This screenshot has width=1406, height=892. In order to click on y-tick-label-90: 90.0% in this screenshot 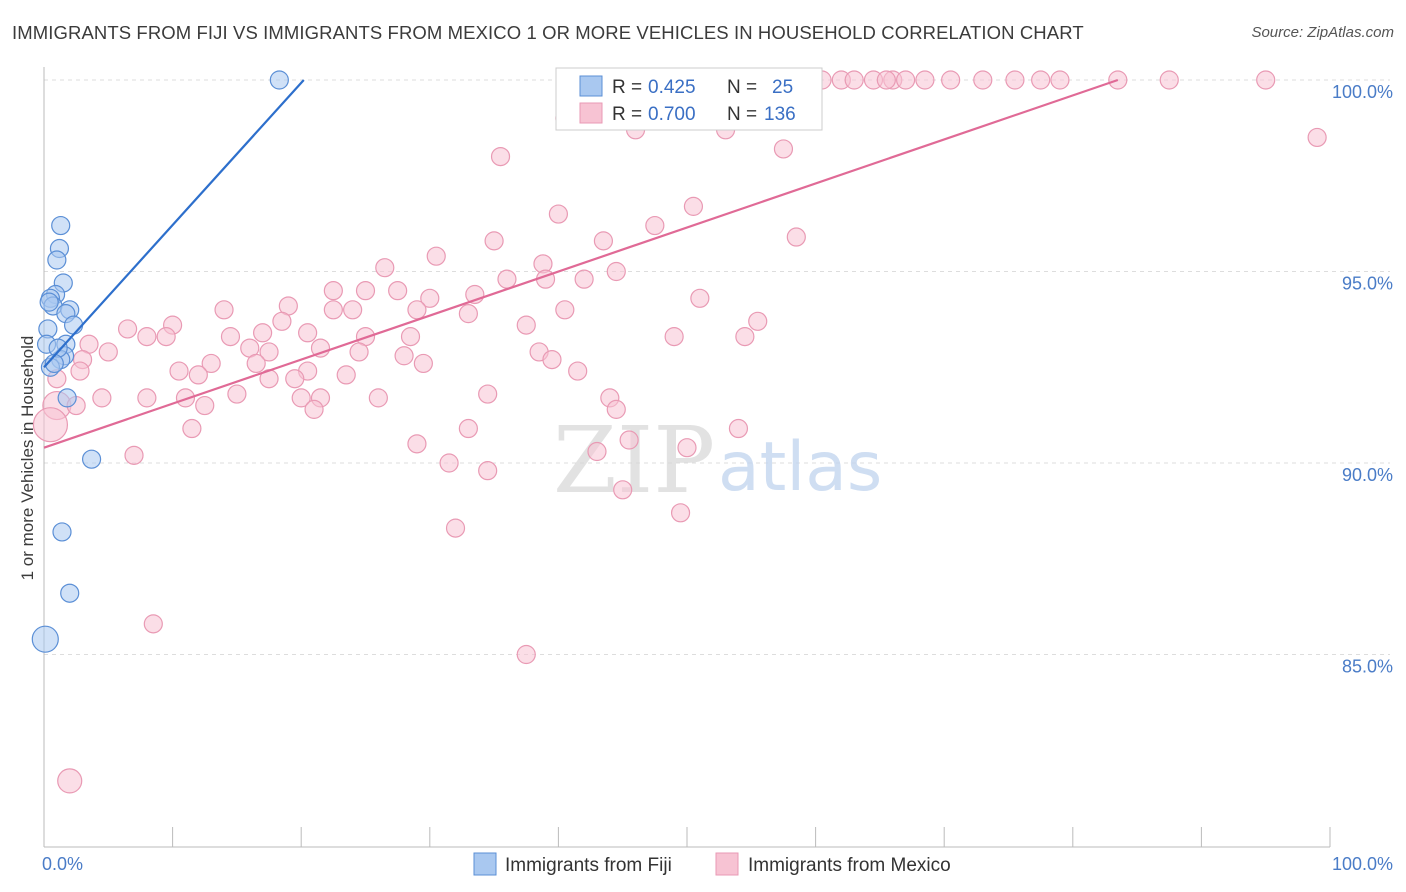, I will do `click(1367, 475)`.